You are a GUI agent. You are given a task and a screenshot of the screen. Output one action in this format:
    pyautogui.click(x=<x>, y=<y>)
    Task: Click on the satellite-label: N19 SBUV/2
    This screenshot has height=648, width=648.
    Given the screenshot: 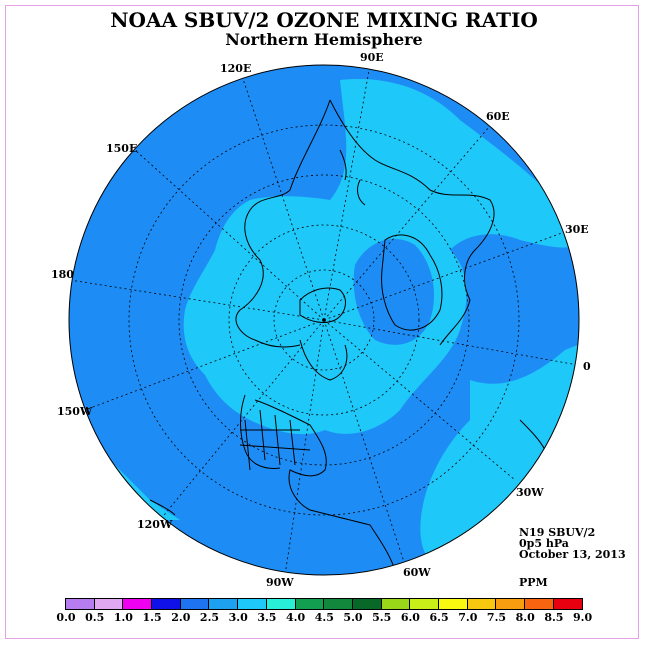 What is the action you would take?
    pyautogui.click(x=557, y=532)
    